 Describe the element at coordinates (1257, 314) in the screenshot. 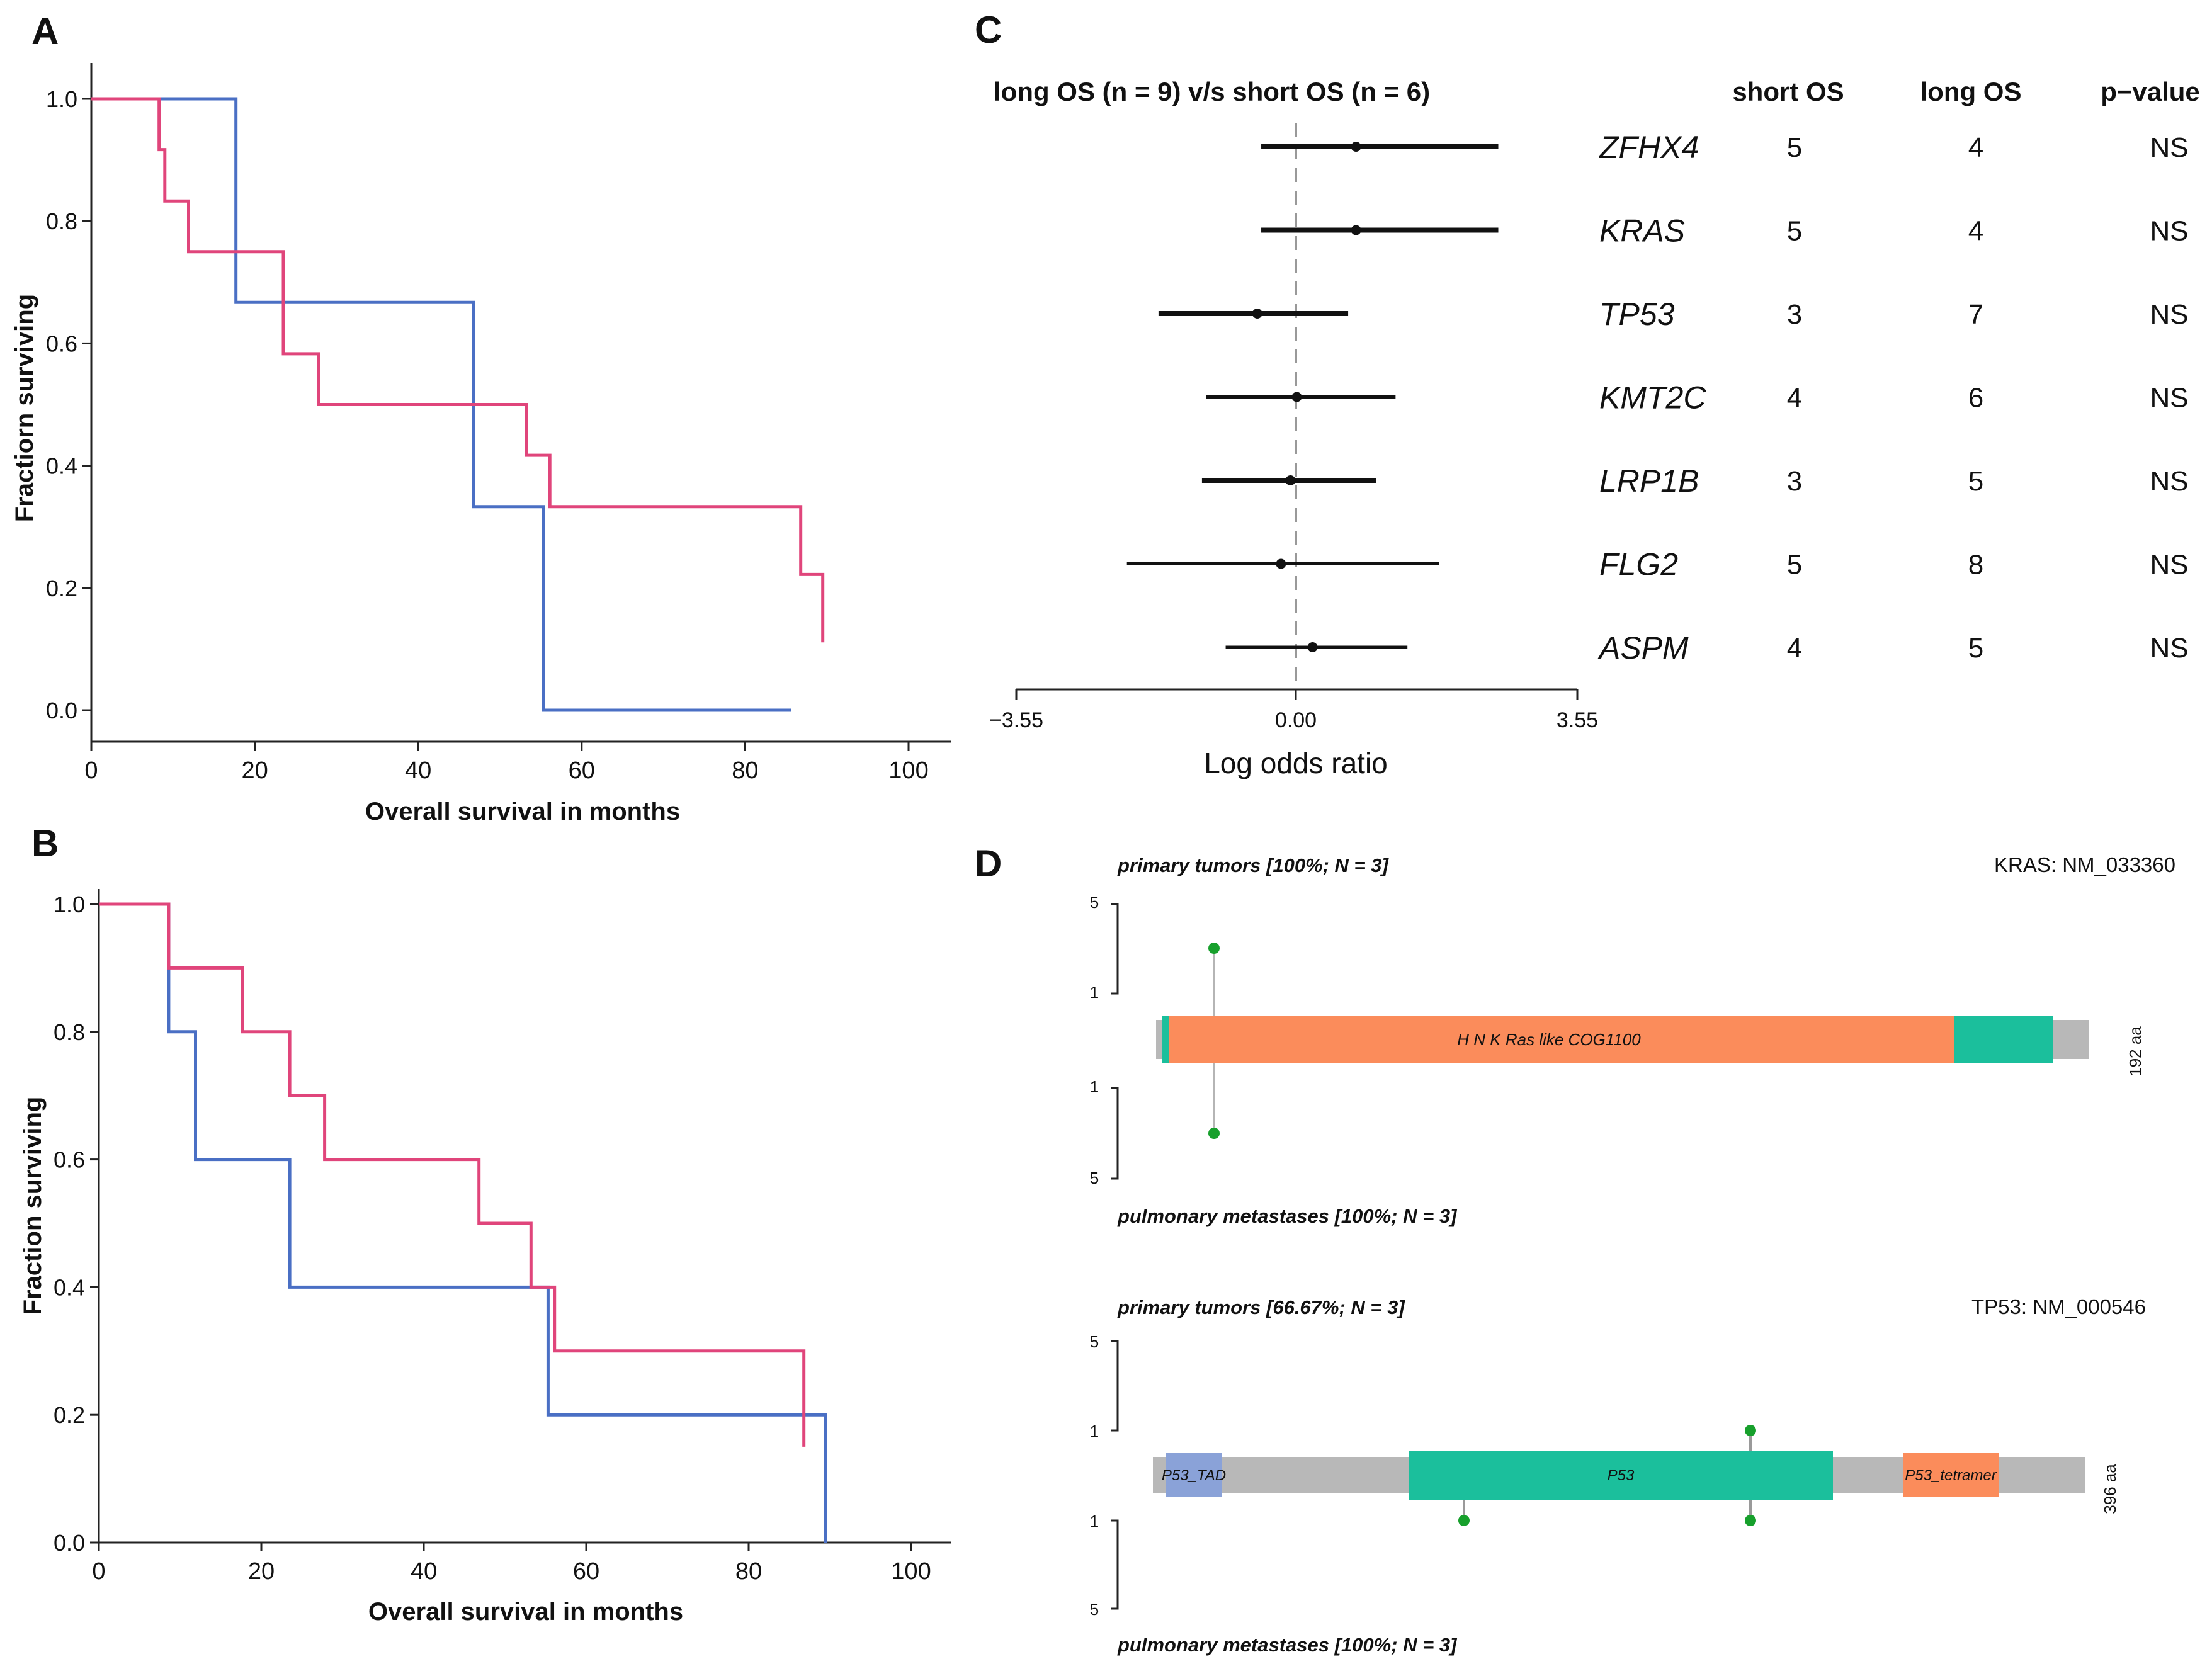

I see `forest-point-tp53` at that location.